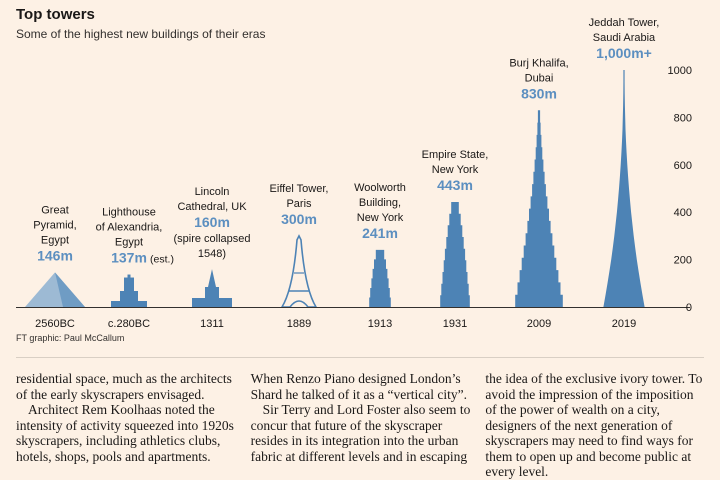 The image size is (720, 480). Describe the element at coordinates (299, 271) in the screenshot. I see `tower-eiffel` at that location.